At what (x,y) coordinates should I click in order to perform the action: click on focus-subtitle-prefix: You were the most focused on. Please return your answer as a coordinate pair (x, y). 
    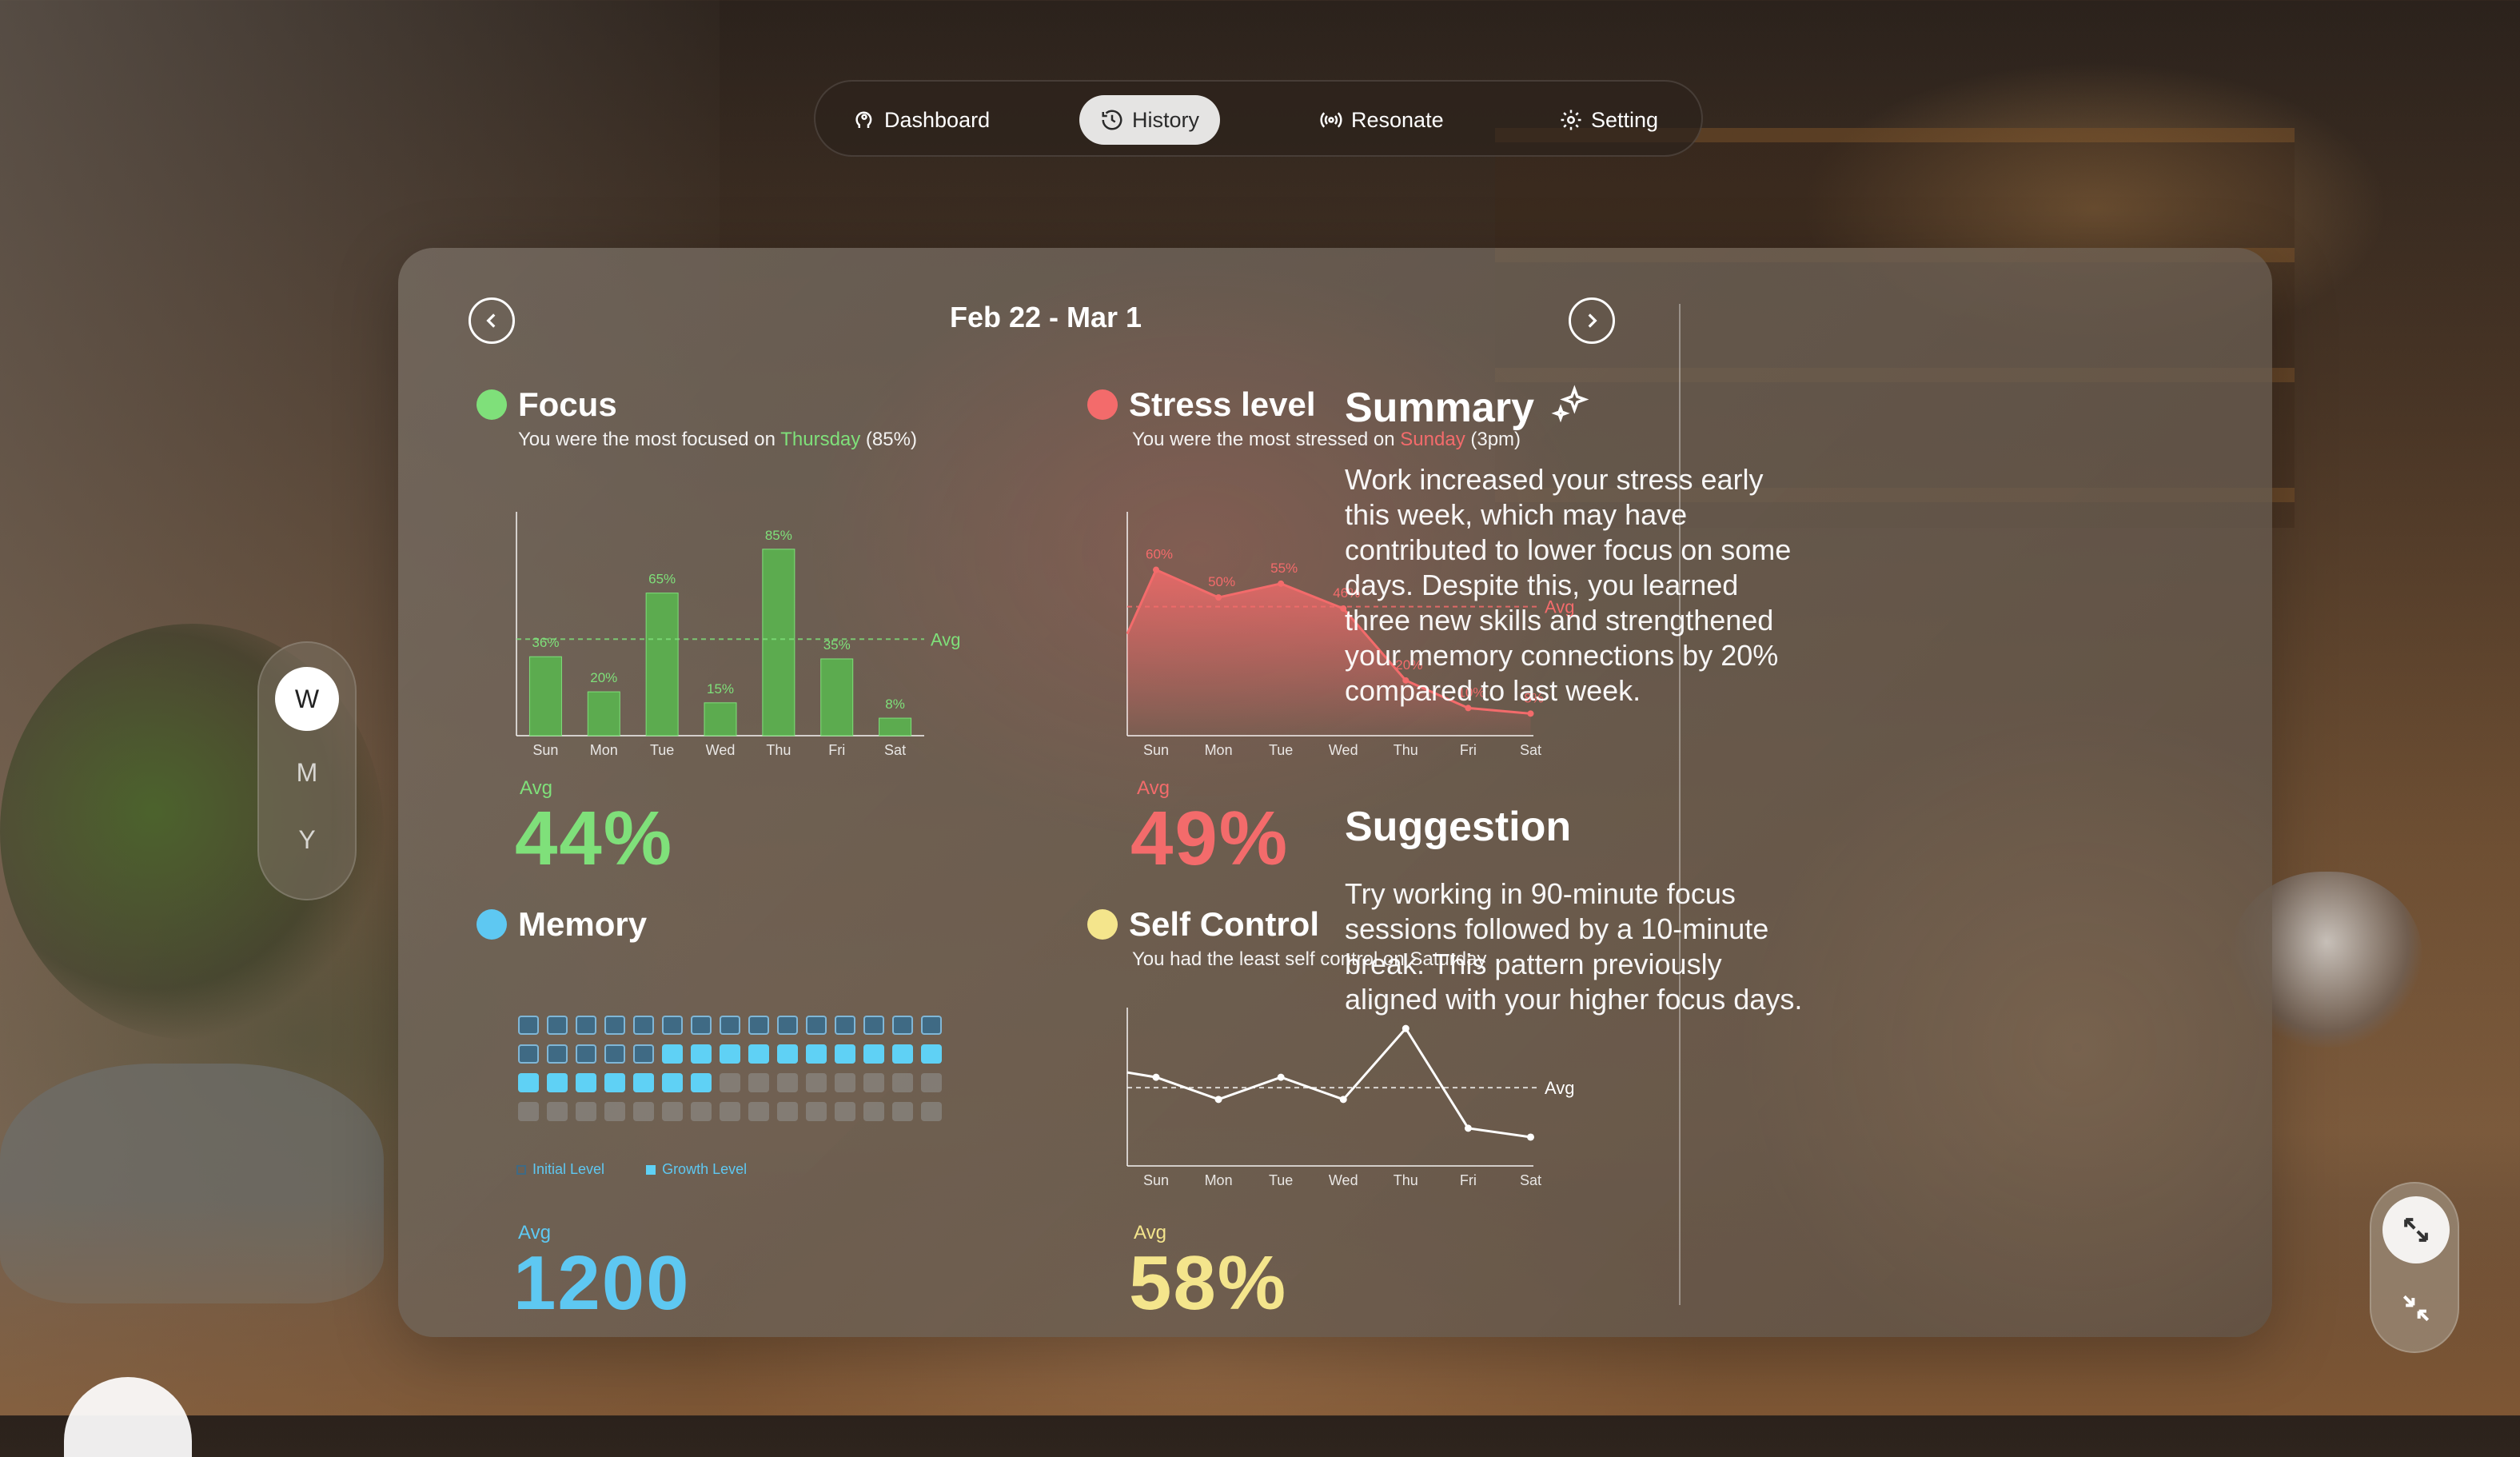
    Looking at the image, I should click on (649, 440).